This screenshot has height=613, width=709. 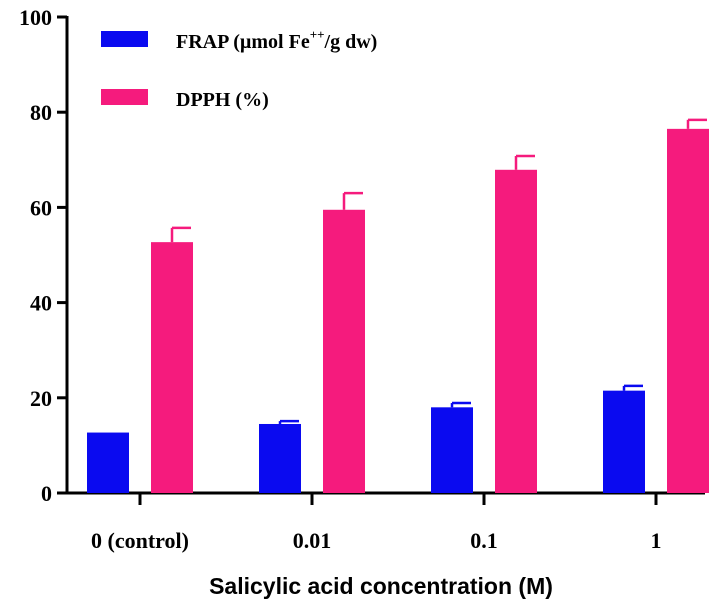 I want to click on legend-label-dpph: DPPH (%), so click(x=222, y=100).